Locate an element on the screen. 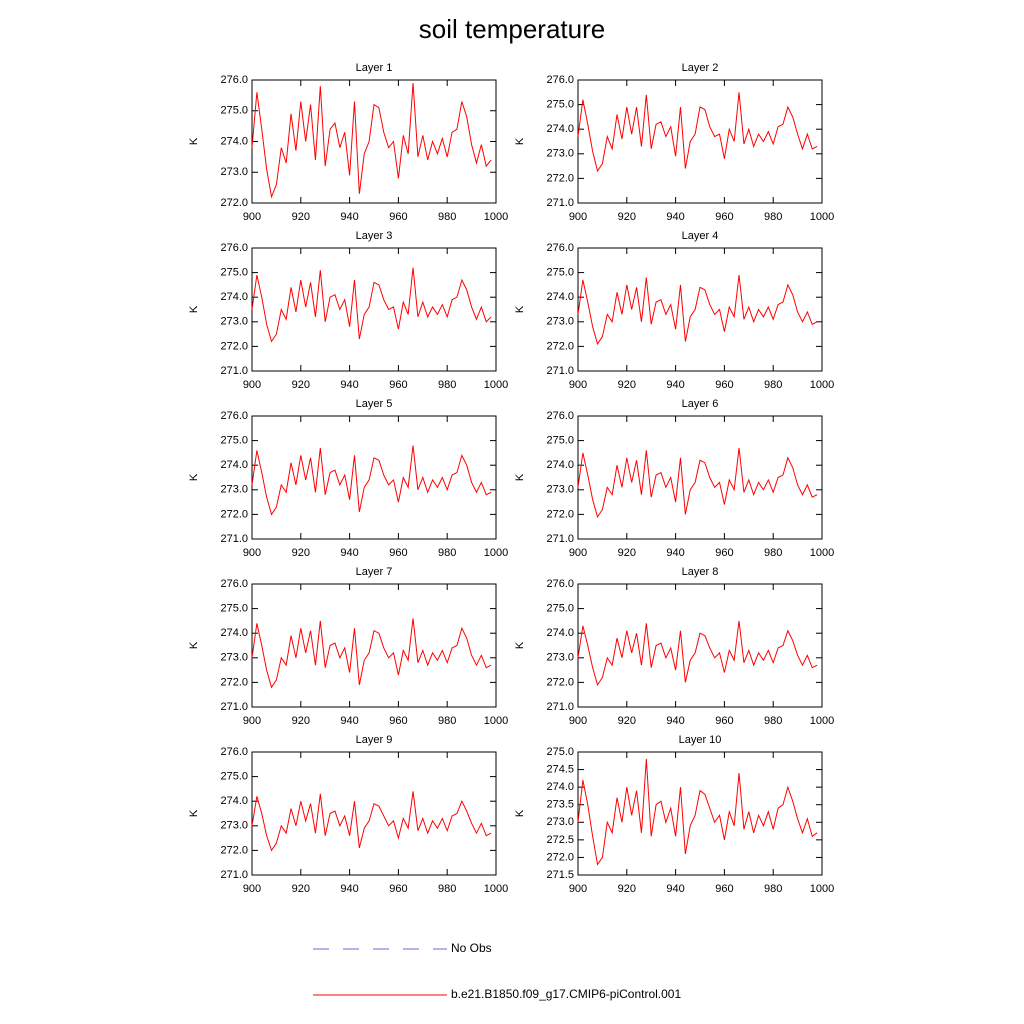  legend-label: No Obs is located at coordinates (471, 948).